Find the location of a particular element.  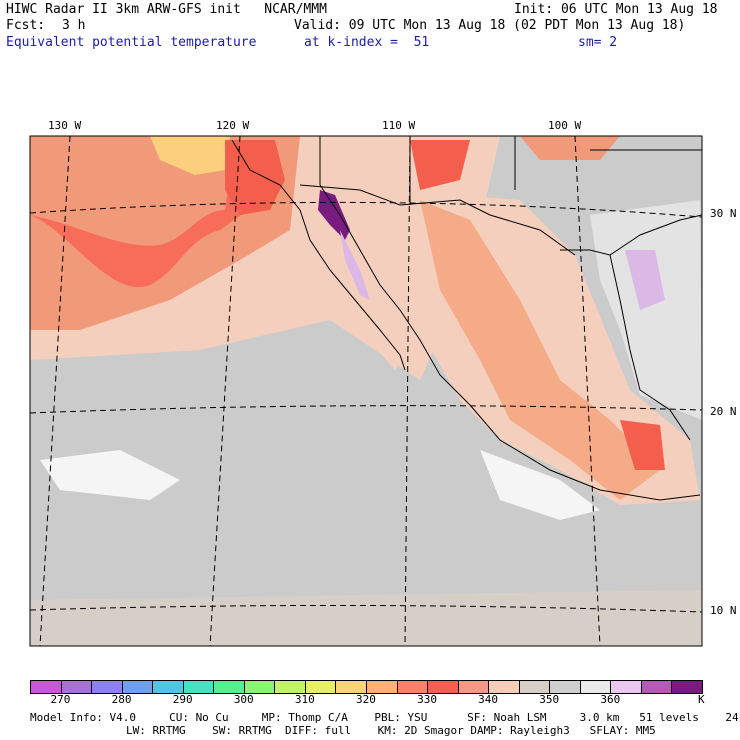

forecast-label: Fcst: is located at coordinates (26, 25).